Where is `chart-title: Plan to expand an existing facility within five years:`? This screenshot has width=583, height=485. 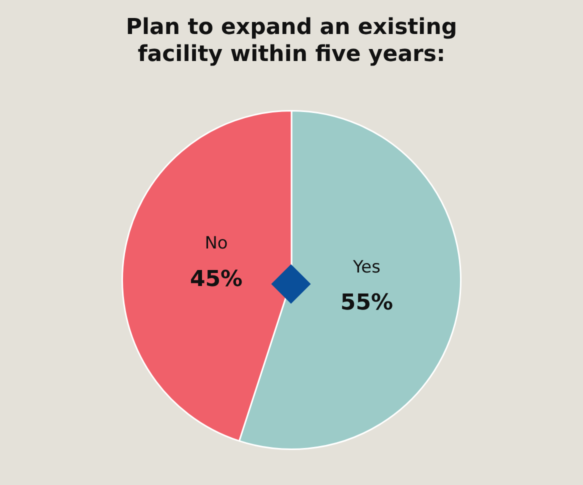
chart-title: Plan to expand an existing facility within five years: is located at coordinates (291, 41).